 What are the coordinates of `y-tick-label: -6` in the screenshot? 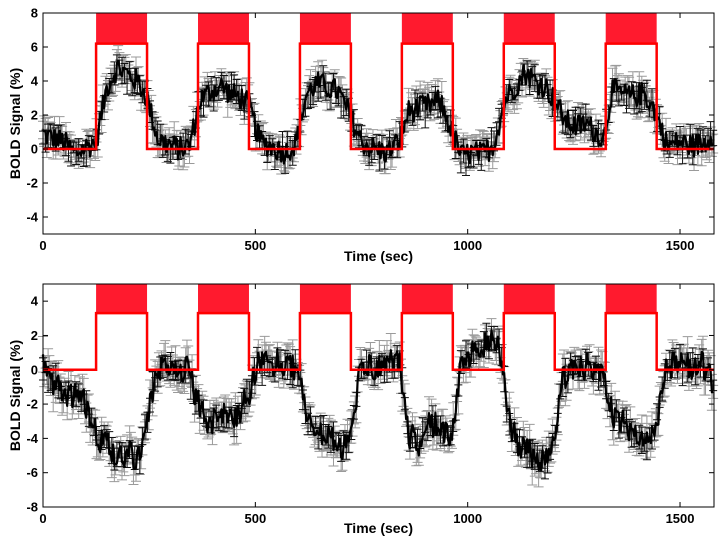 It's located at (32, 472).